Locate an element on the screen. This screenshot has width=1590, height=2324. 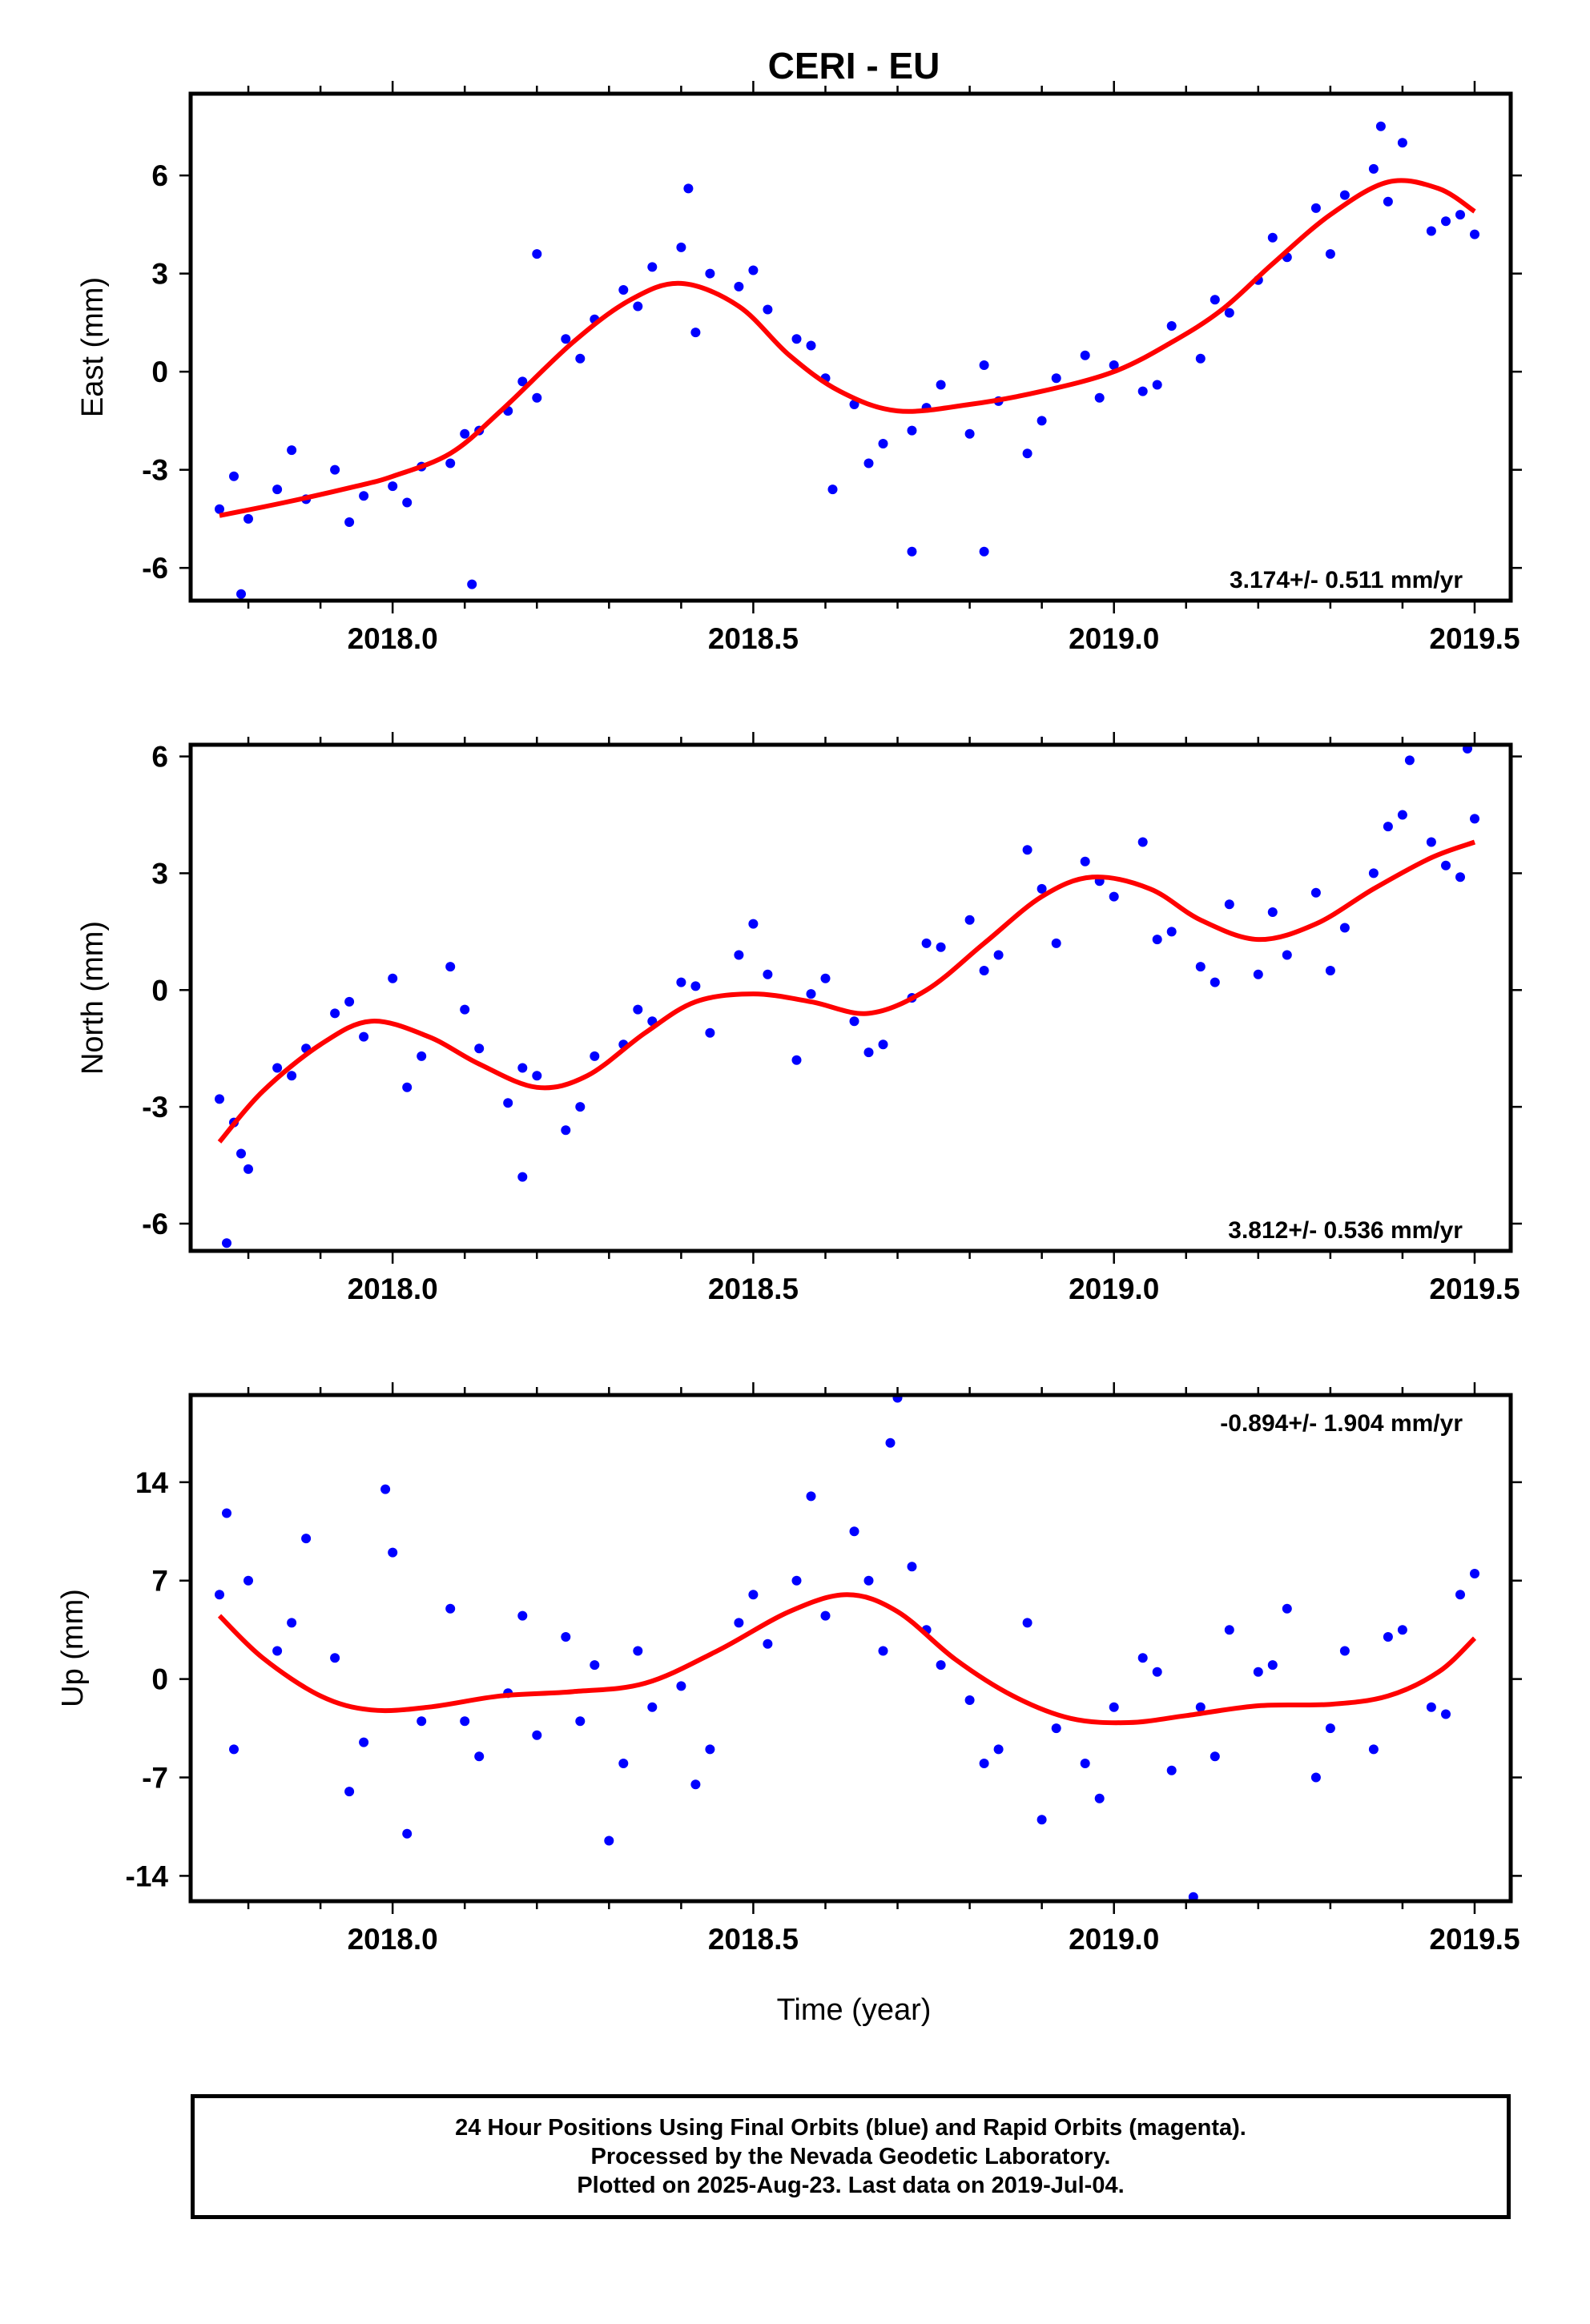
chart-title: CERI - EU is located at coordinates (854, 65).